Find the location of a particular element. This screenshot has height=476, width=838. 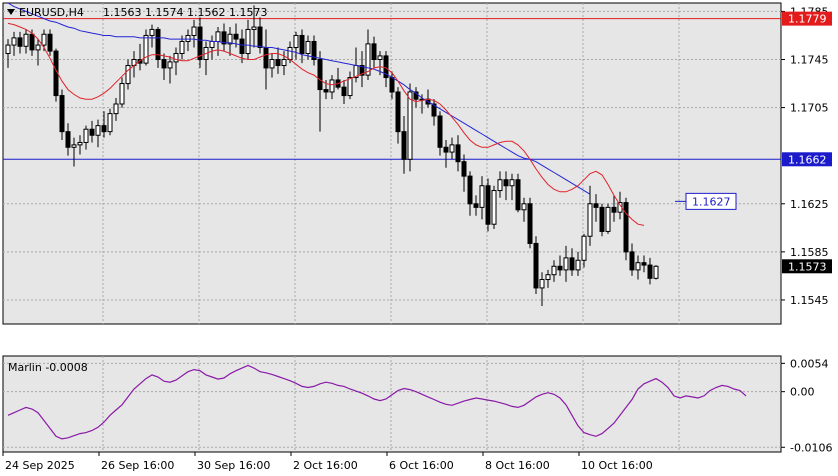

price-tick-label: 1.1705 is located at coordinates (809, 108).